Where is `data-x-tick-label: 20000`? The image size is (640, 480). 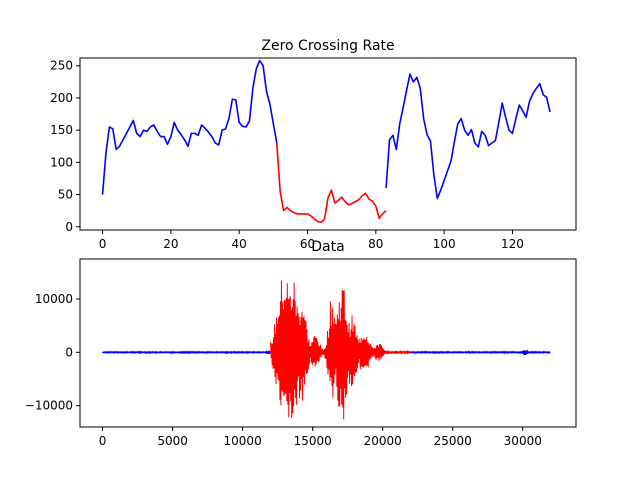
data-x-tick-label: 20000 is located at coordinates (383, 441).